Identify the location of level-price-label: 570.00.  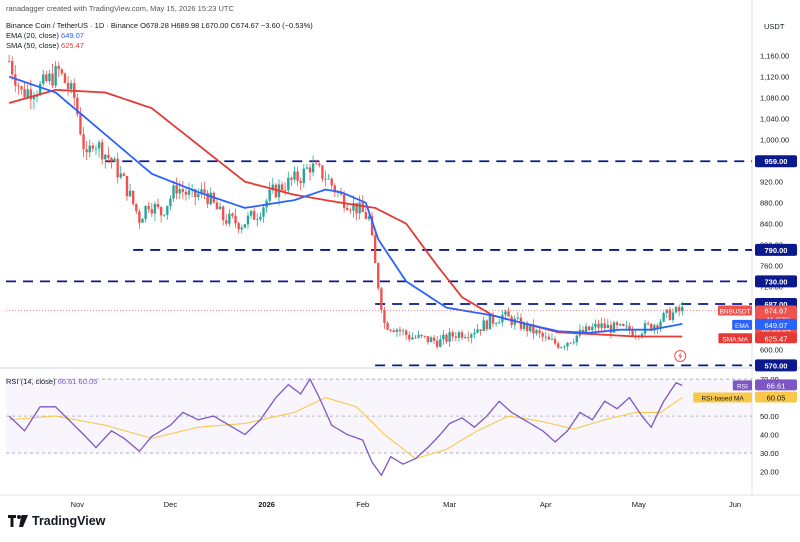
(776, 365).